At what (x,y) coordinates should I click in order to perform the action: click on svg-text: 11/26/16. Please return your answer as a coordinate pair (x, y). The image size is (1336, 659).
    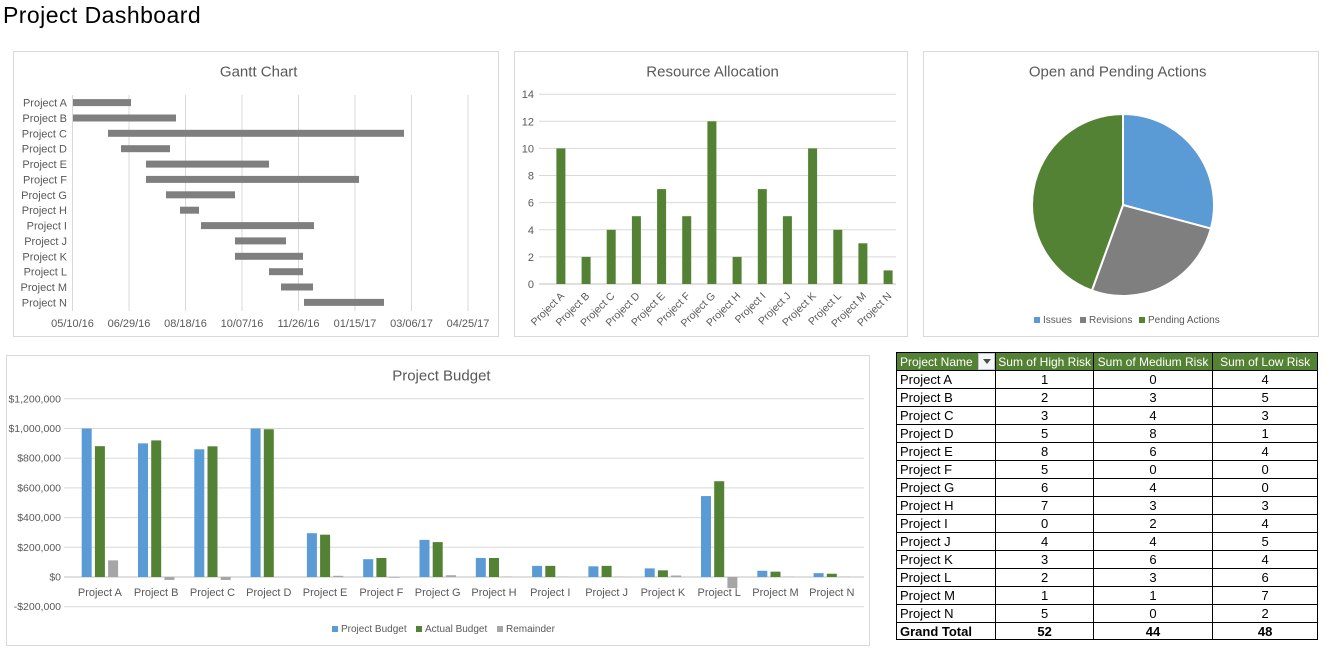
    Looking at the image, I should click on (298, 324).